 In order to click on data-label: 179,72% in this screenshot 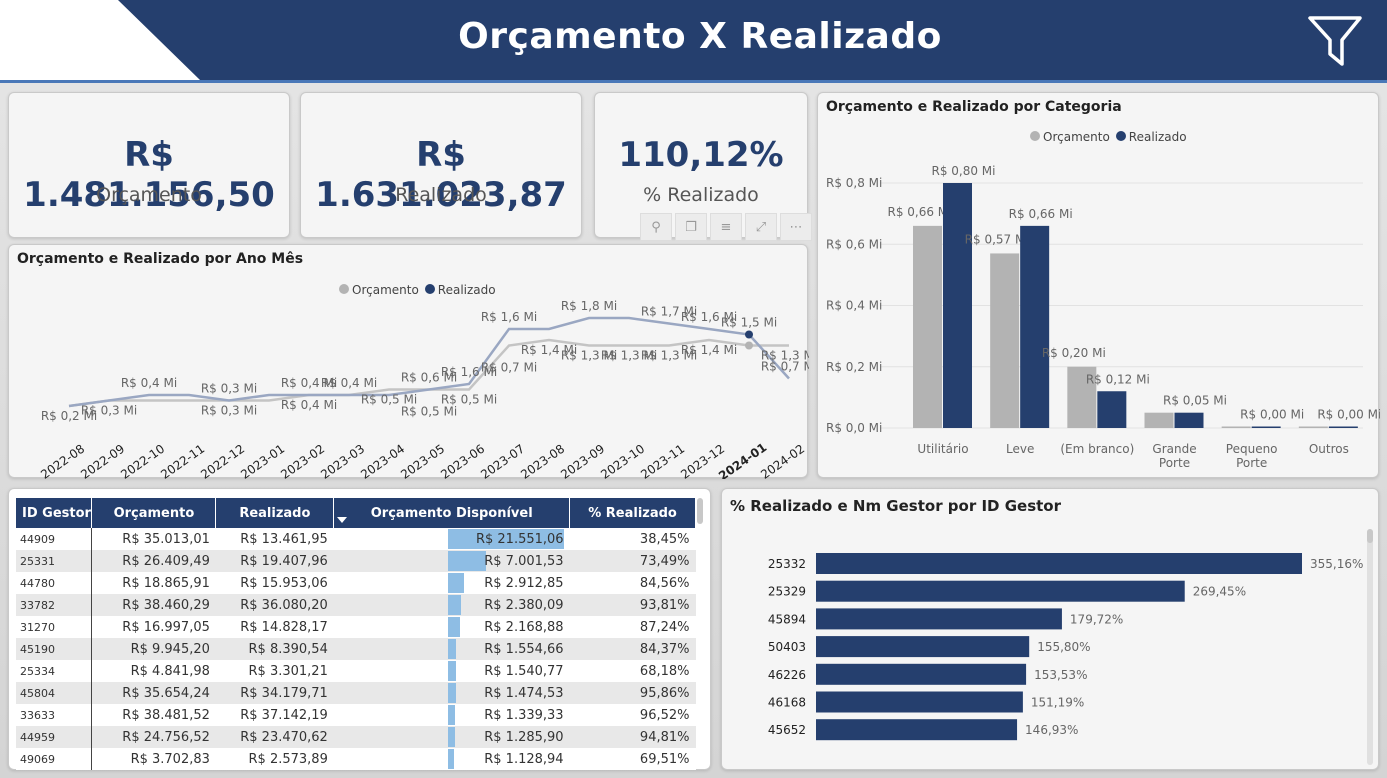, I will do `click(1096, 619)`.